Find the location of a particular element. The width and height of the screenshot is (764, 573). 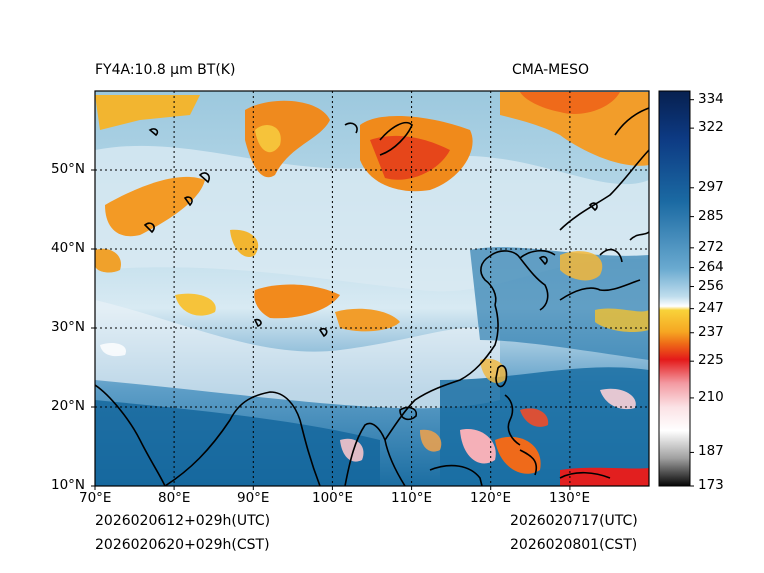

colorbar is located at coordinates (674, 288).